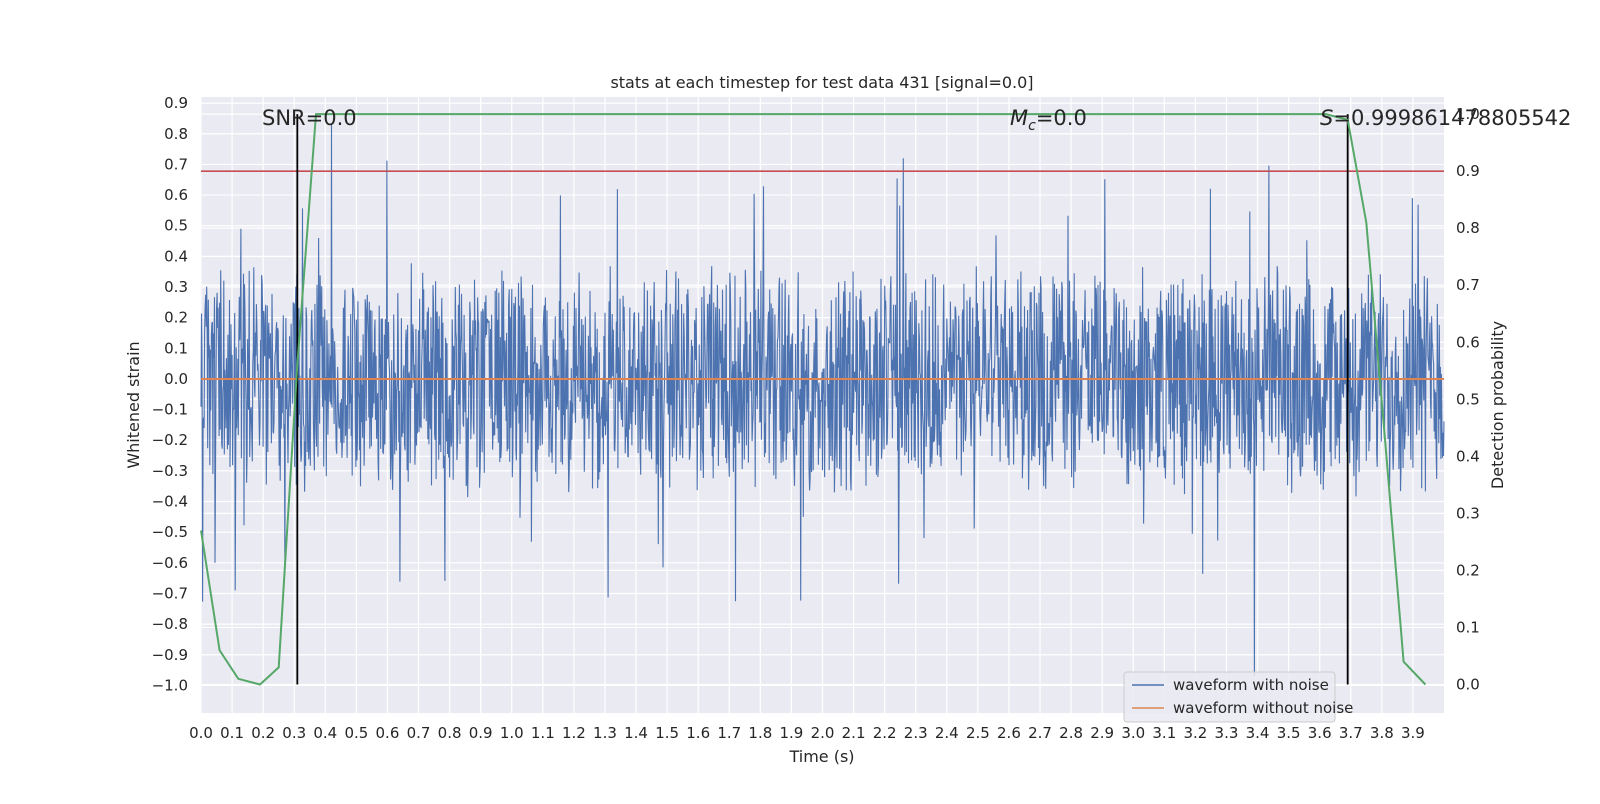 Image resolution: width=1600 pixels, height=804 pixels. Describe the element at coordinates (170, 624) in the screenshot. I see `left-y-tick-label: −0.8` at that location.